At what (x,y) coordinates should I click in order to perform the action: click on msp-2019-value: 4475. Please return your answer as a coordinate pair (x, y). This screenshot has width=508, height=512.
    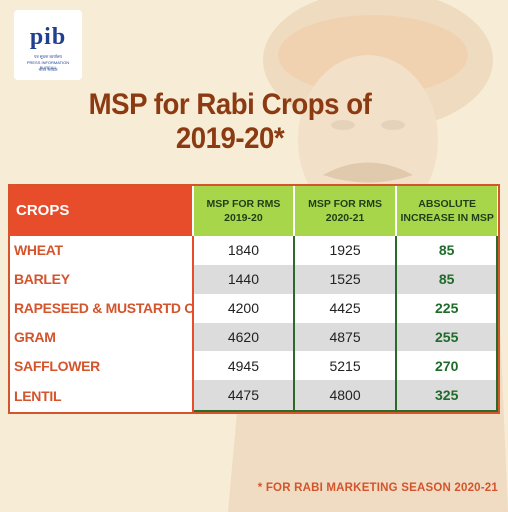
    Looking at the image, I should click on (243, 396).